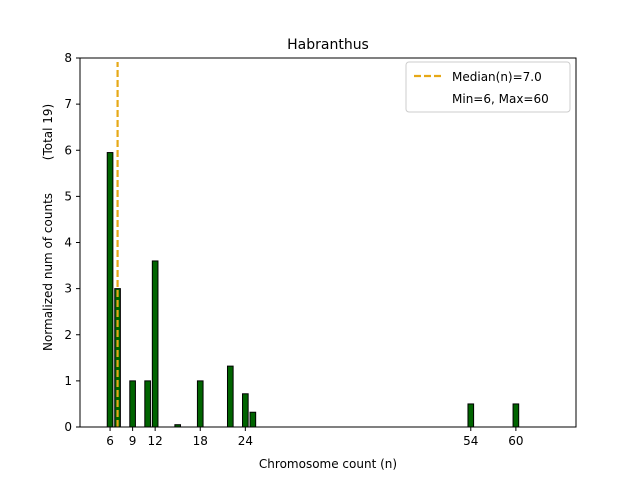  I want to click on y-axis-ticks: 0 1 2 3 4 5 6 7 8, so click(72, 242).